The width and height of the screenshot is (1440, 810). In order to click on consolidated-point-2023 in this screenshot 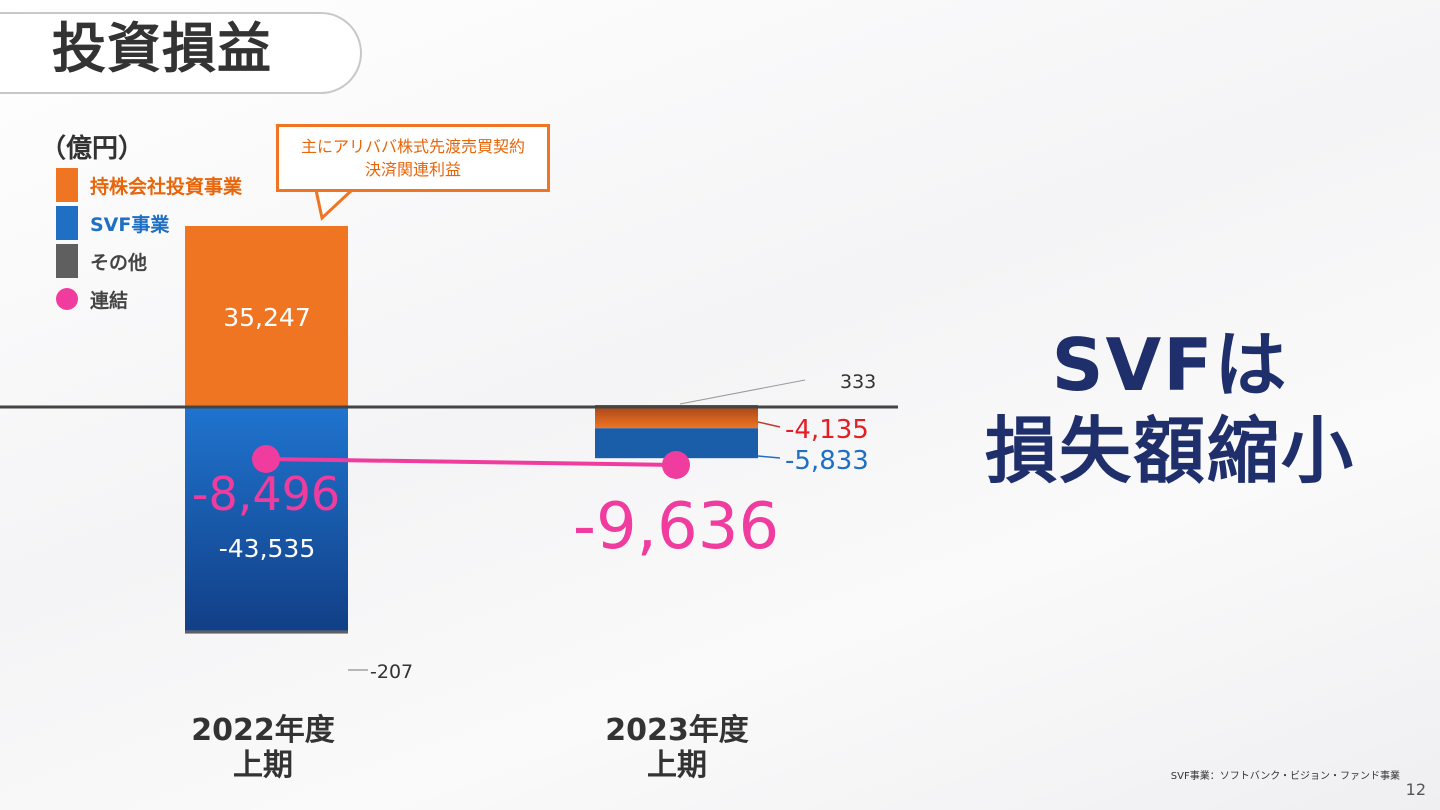, I will do `click(676, 465)`.